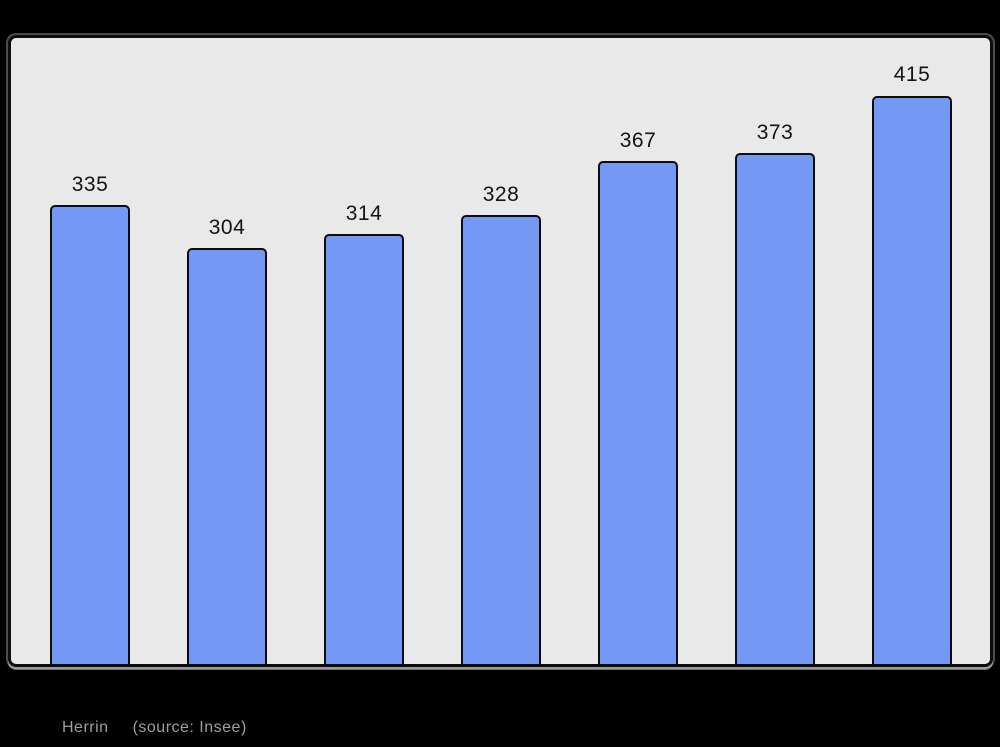  Describe the element at coordinates (912, 75) in the screenshot. I see `bar-value-label: 415` at that location.